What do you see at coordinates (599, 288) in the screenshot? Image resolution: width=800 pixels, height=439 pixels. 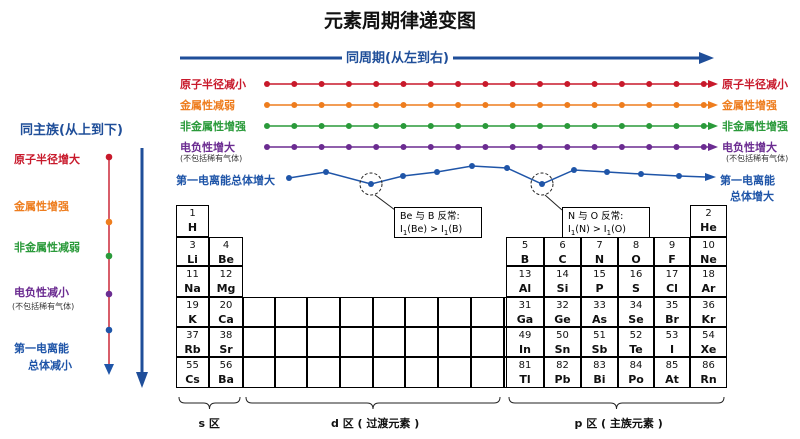 I see `element-symbol: P` at bounding box center [599, 288].